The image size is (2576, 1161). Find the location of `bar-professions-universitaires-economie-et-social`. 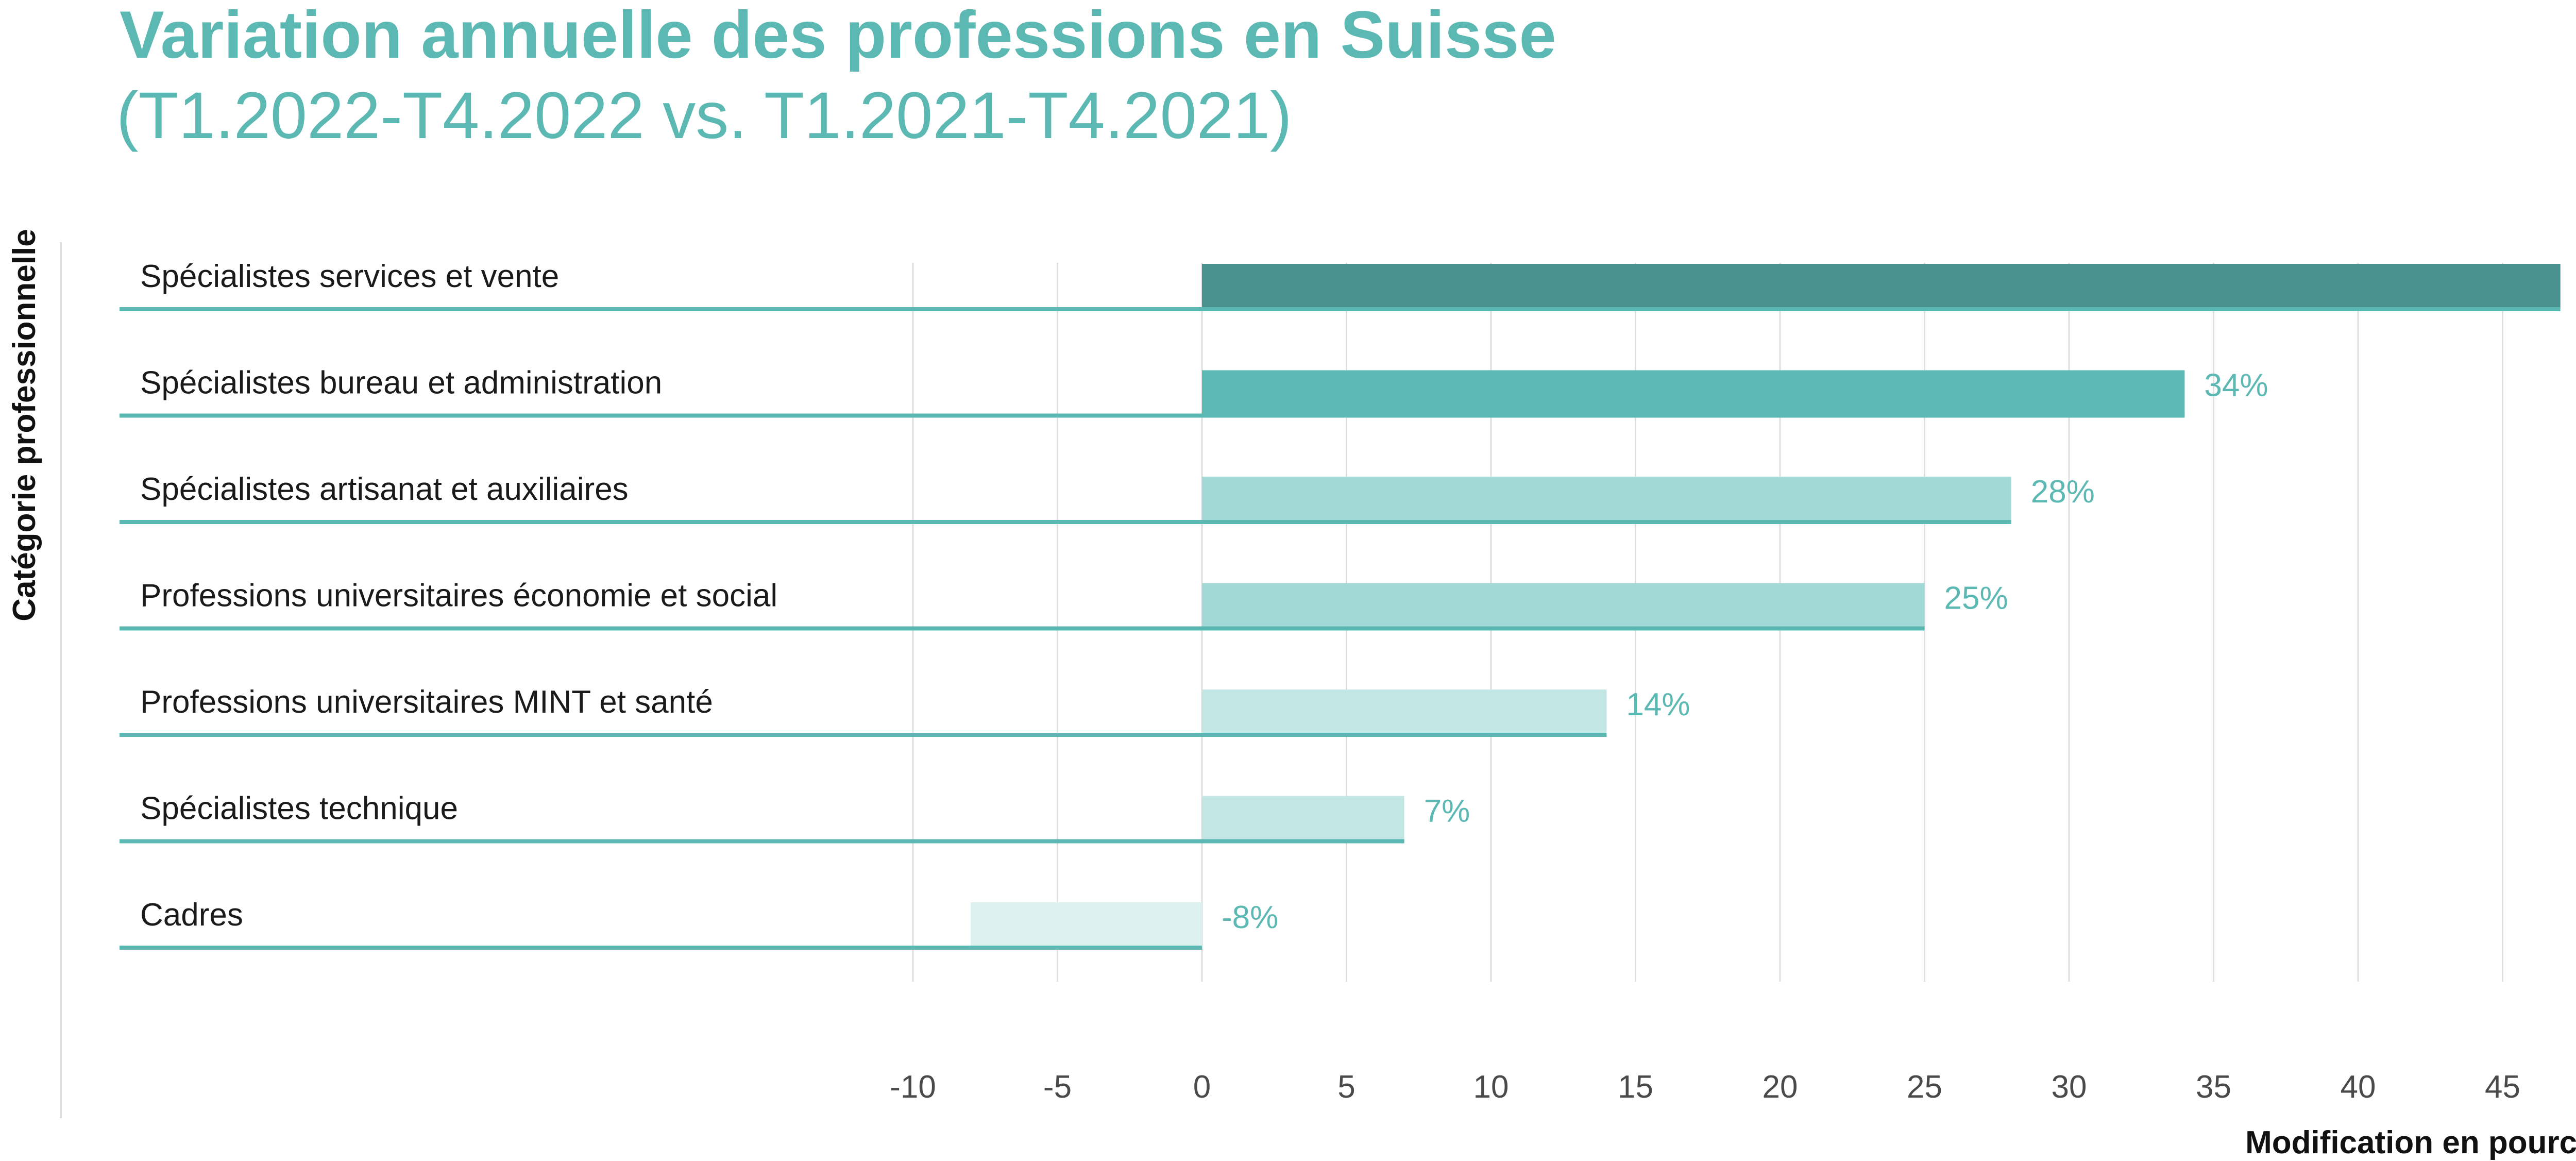

bar-professions-universitaires-economie-et-social is located at coordinates (1563, 606).